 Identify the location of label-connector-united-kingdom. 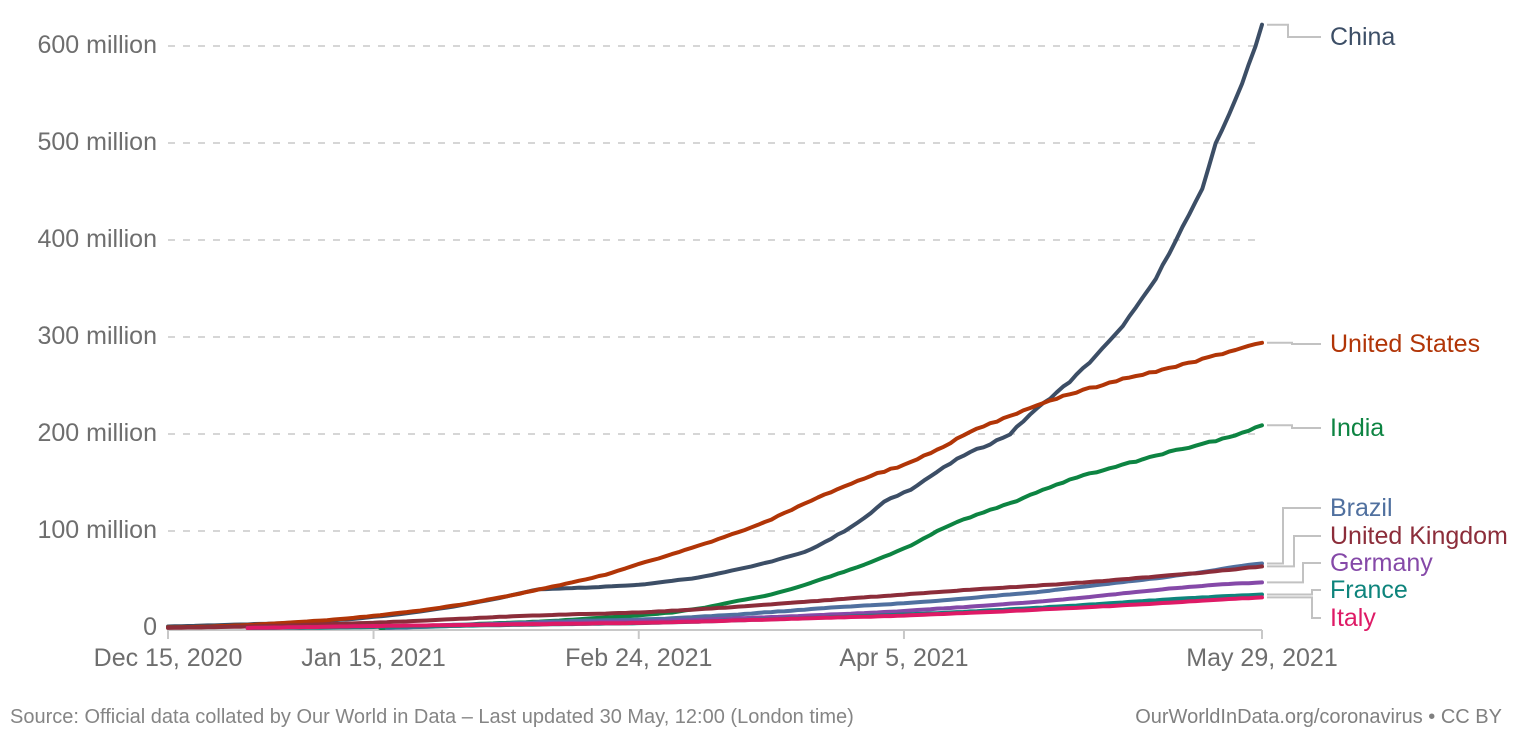
(1294, 551).